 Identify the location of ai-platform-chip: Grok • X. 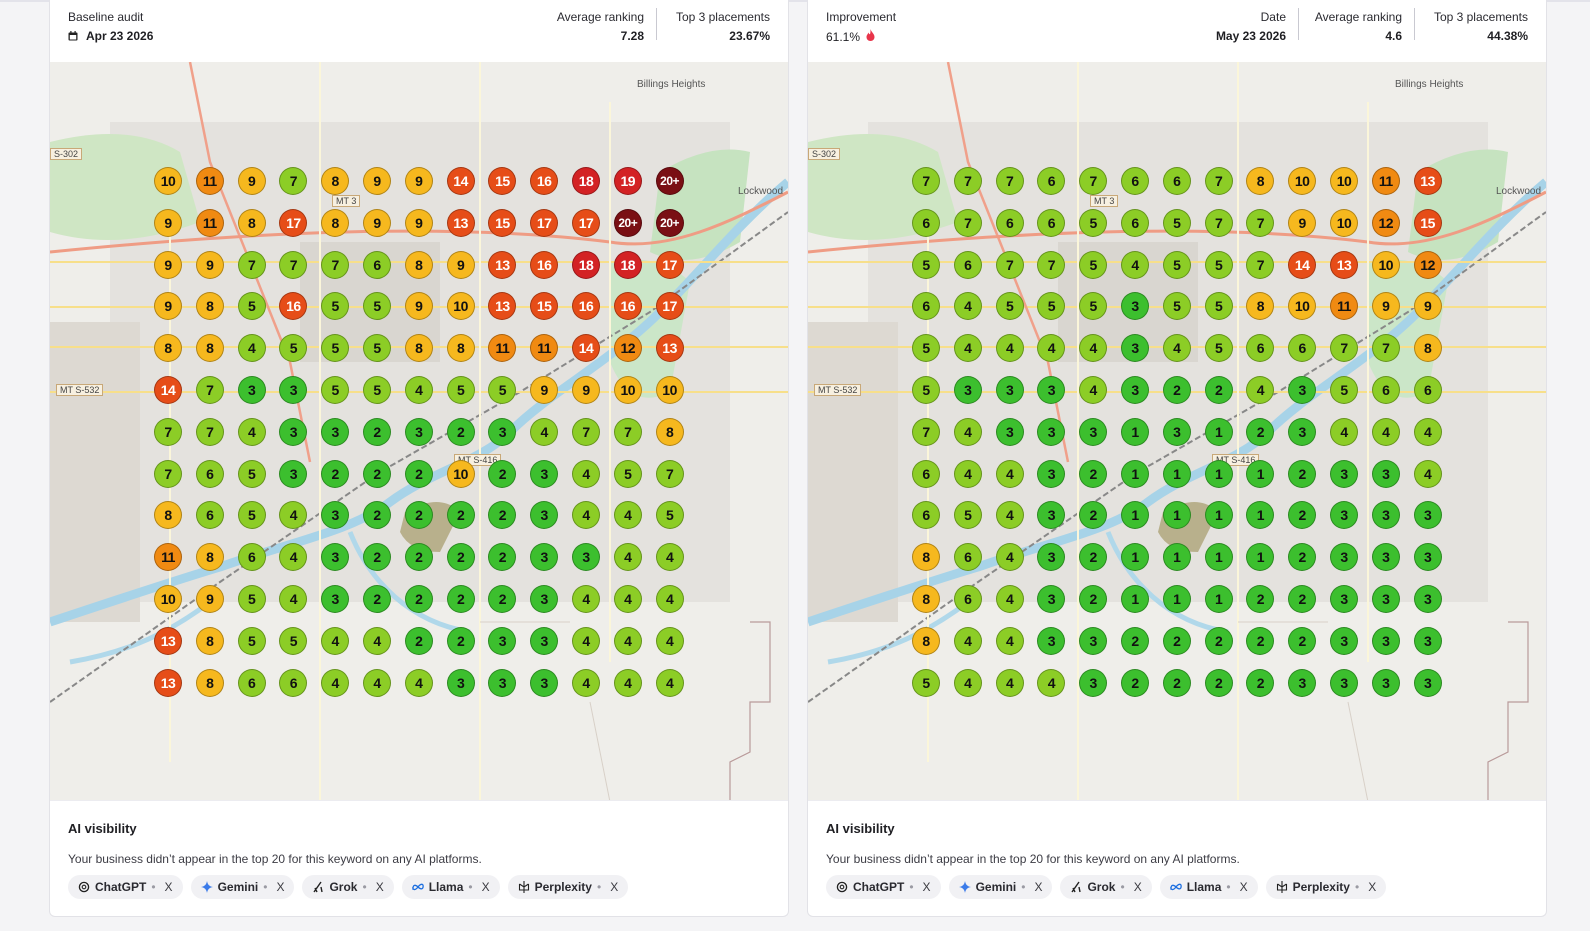
(348, 887).